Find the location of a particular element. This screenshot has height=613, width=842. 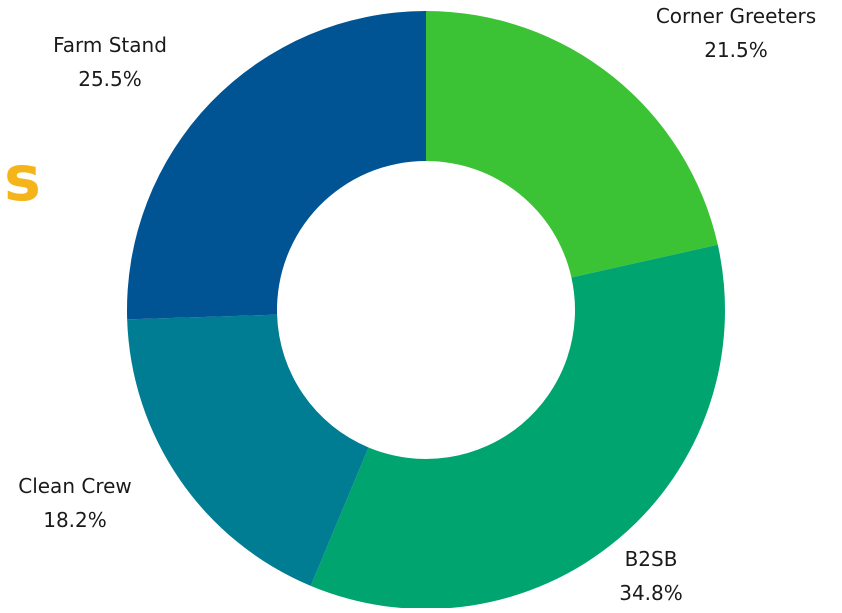

slice-label-b2sb: B2SB is located at coordinates (651, 559).